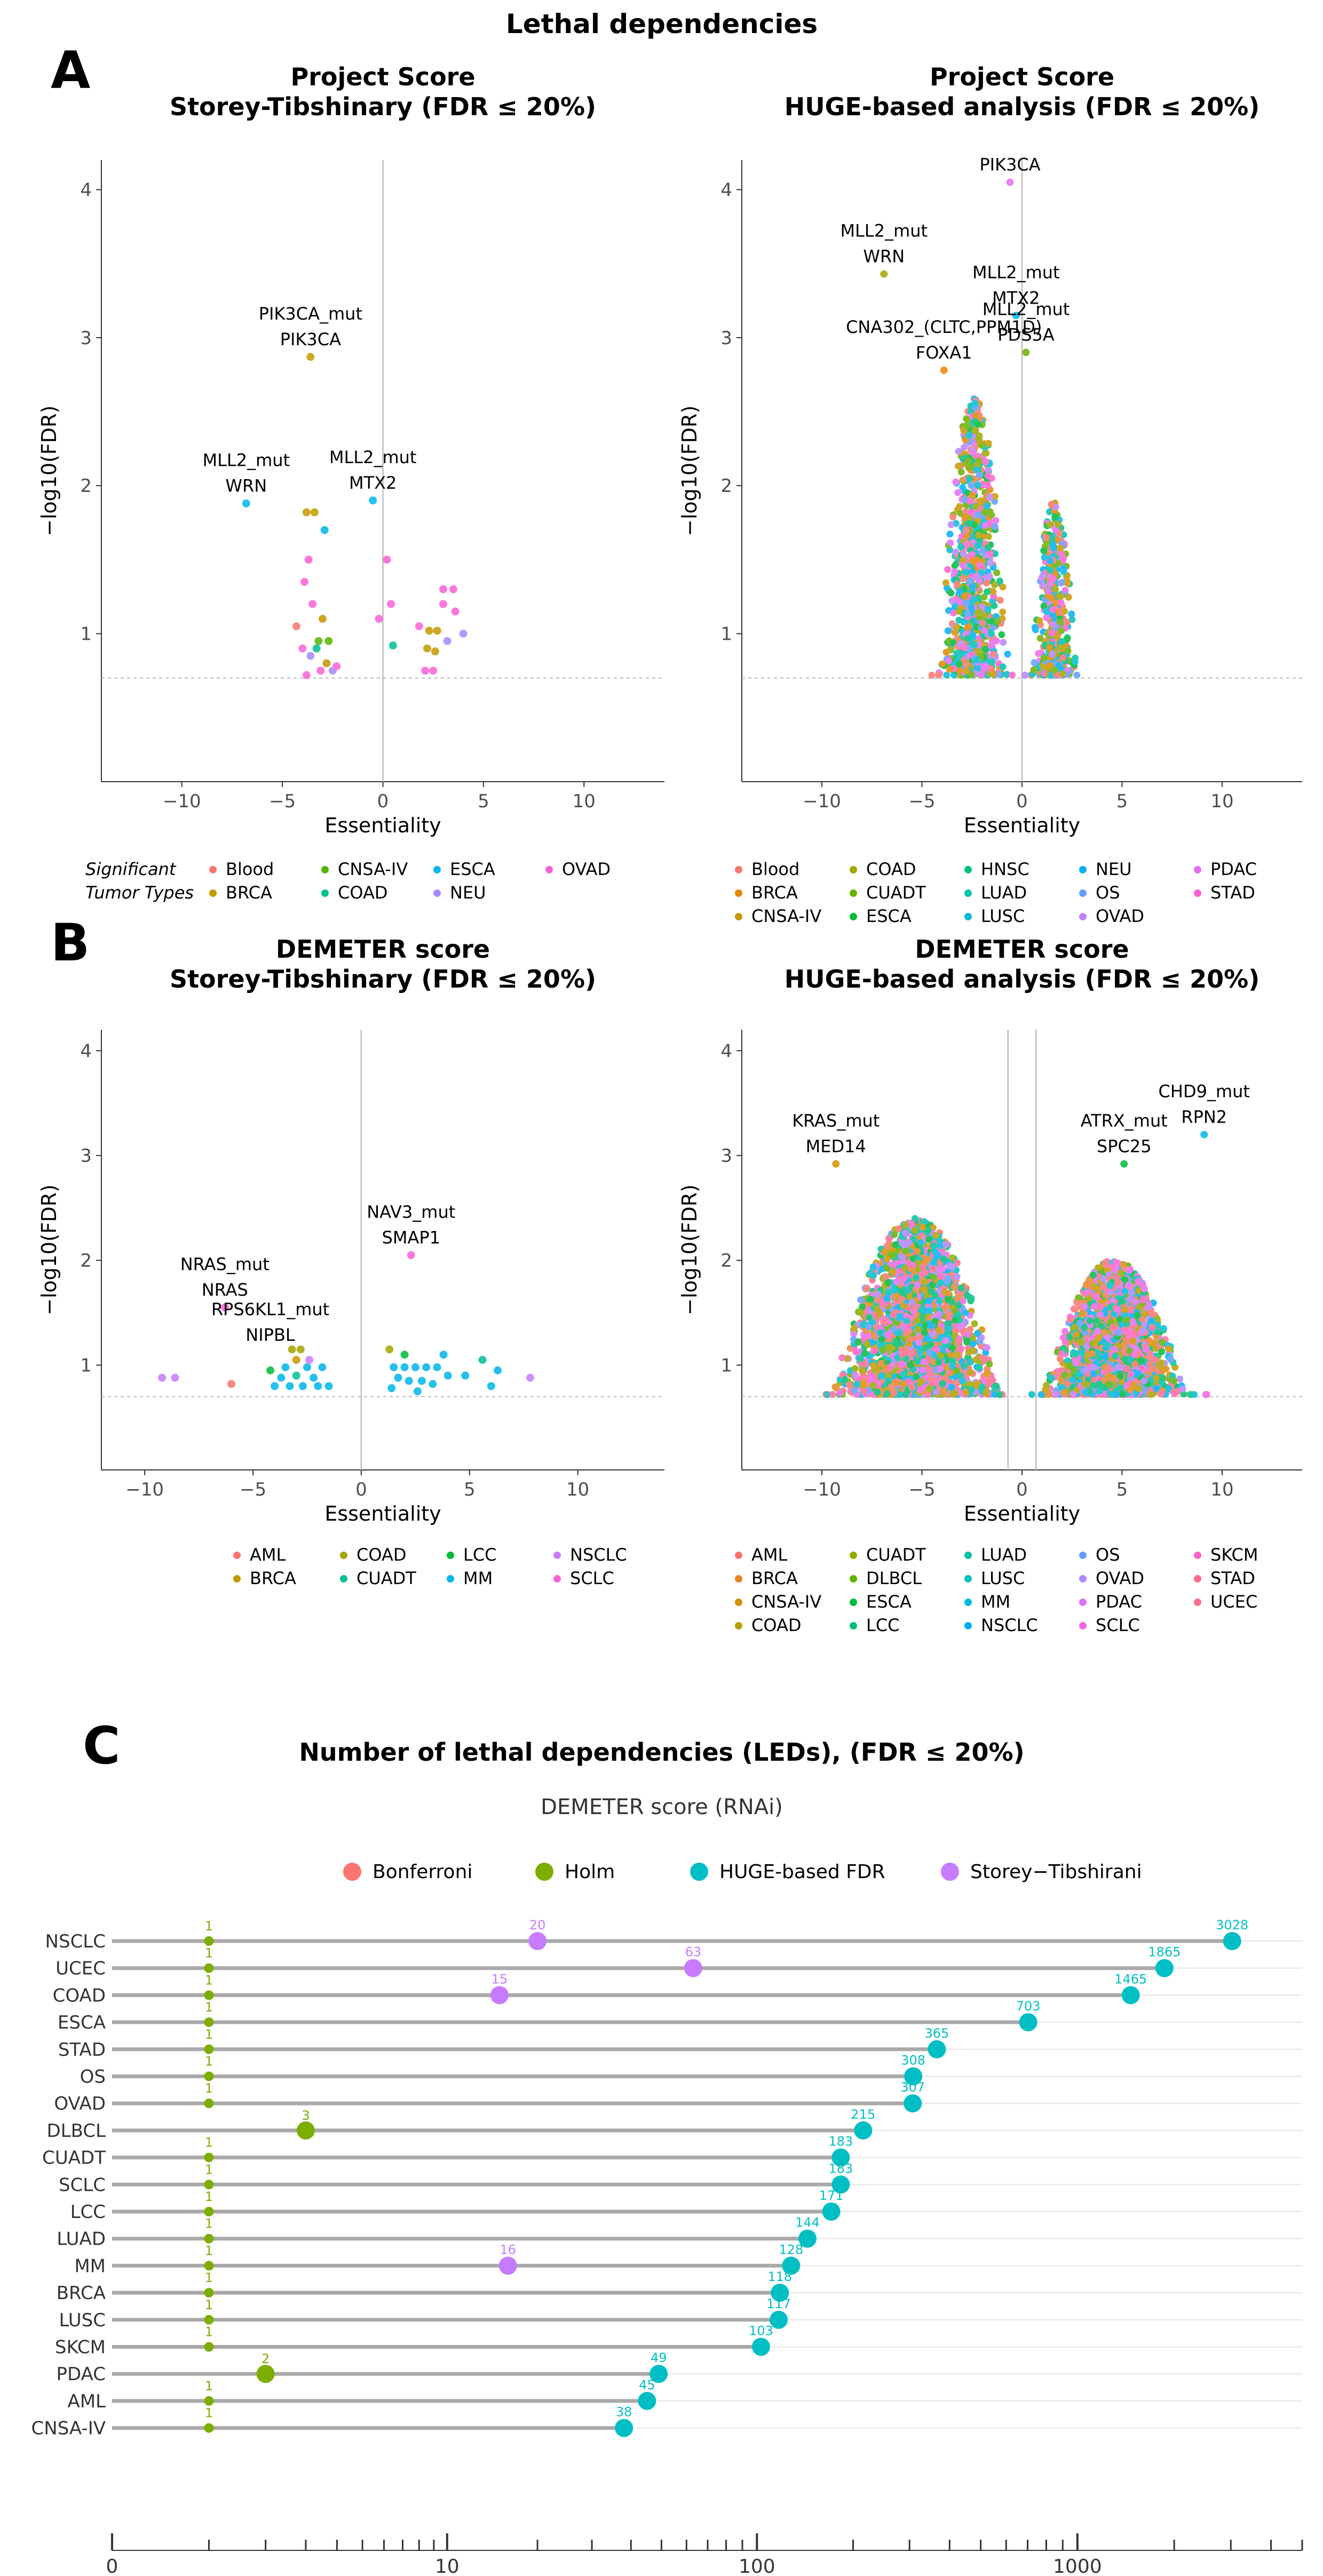 The image size is (1323, 2576). What do you see at coordinates (586, 869) in the screenshot?
I see `legend-label: OVAD` at bounding box center [586, 869].